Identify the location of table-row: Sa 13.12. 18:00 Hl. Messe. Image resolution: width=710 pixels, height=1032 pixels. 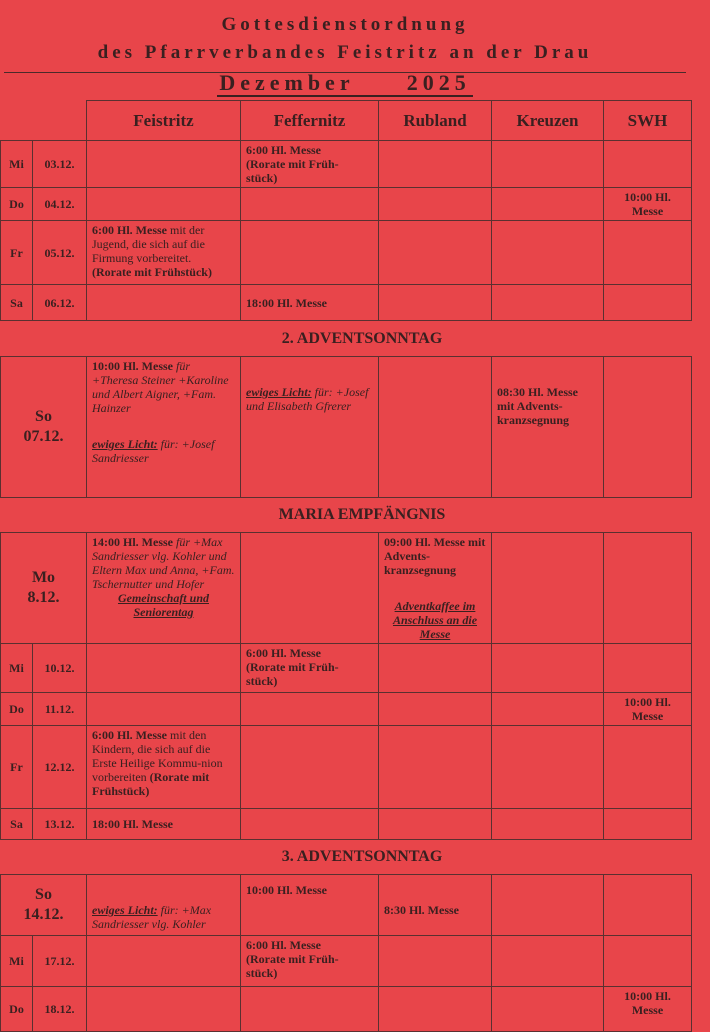
(346, 824).